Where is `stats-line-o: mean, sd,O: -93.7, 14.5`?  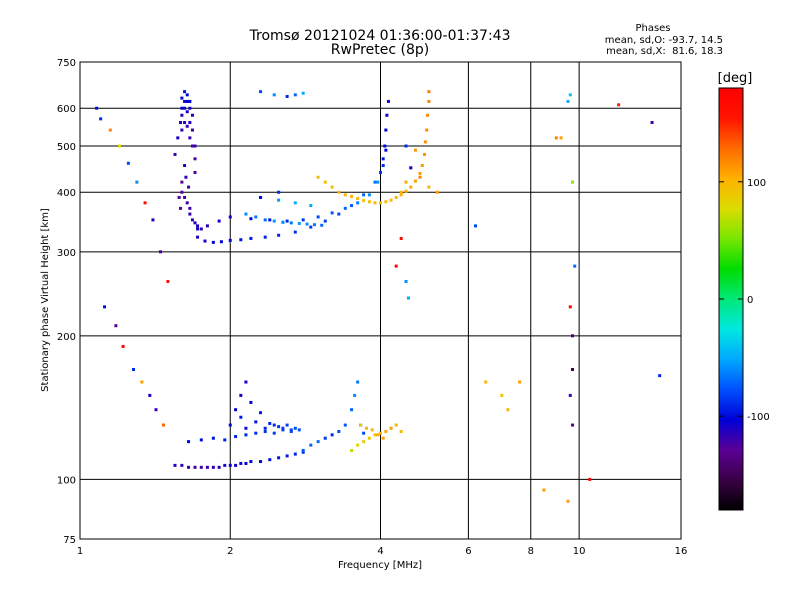 stats-line-o: mean, sd,O: -93.7, 14.5 is located at coordinates (664, 40).